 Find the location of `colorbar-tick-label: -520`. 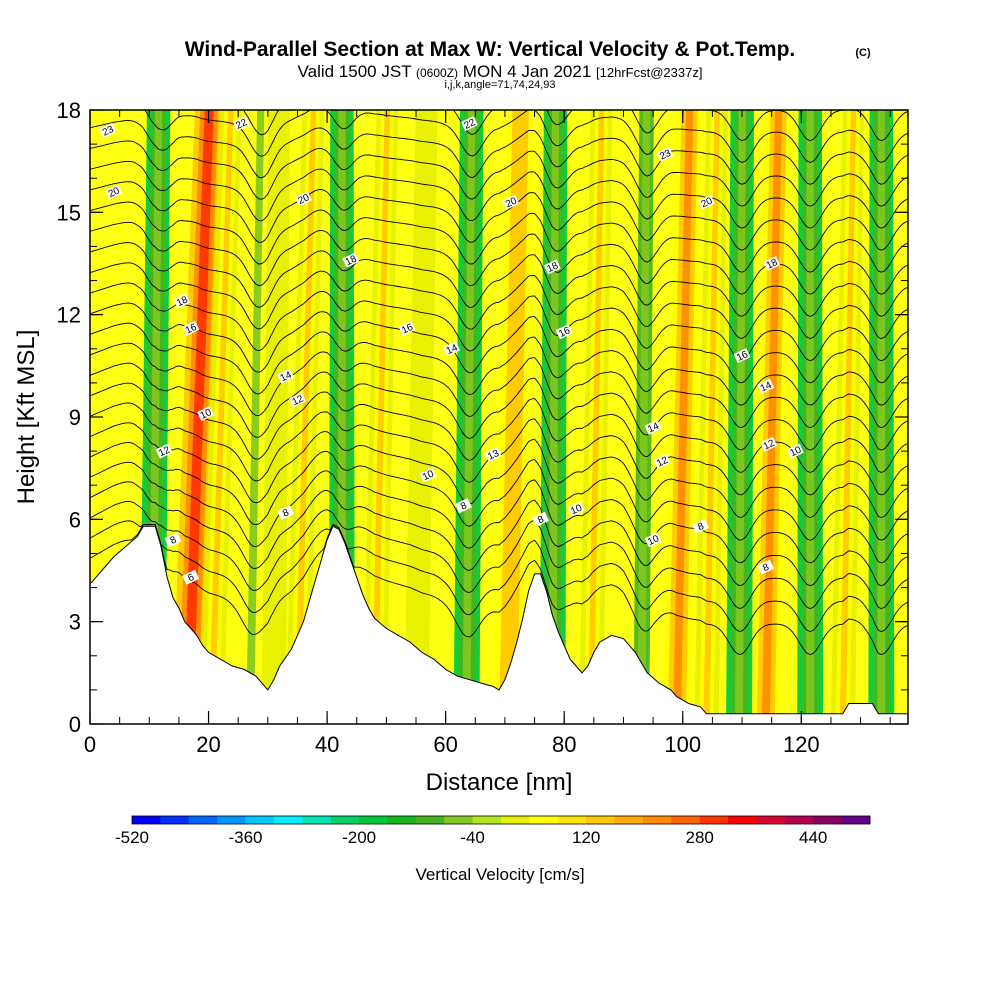

colorbar-tick-label: -520 is located at coordinates (132, 837).